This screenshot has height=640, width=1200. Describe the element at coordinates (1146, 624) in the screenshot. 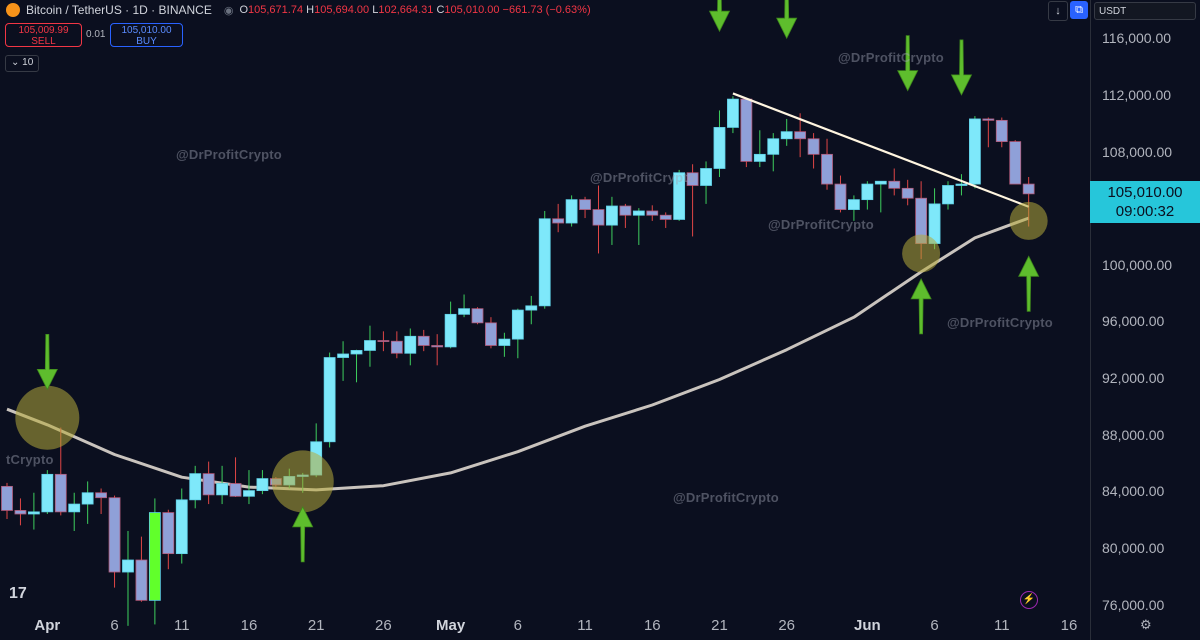

I see `settings-icon: ⚙` at that location.